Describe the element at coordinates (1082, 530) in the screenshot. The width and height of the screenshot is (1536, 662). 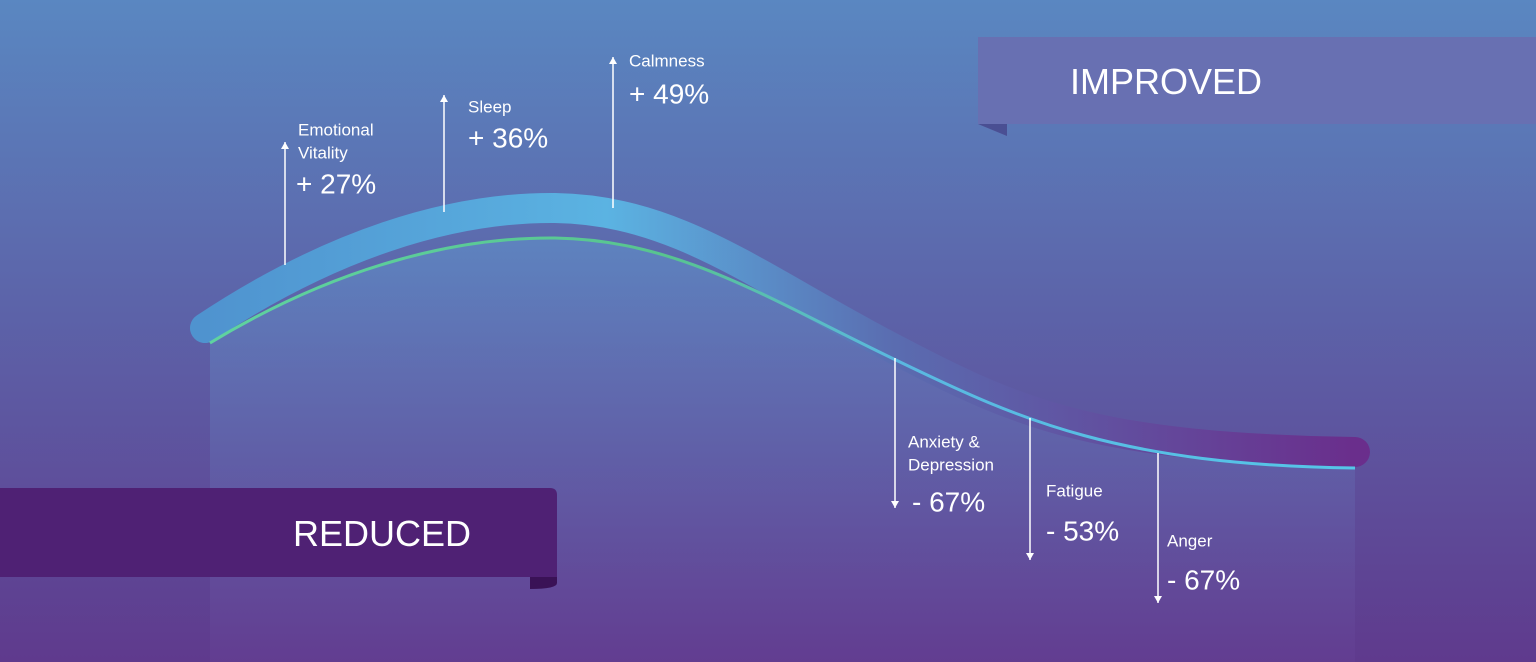
I see `item-value: - 53%` at that location.